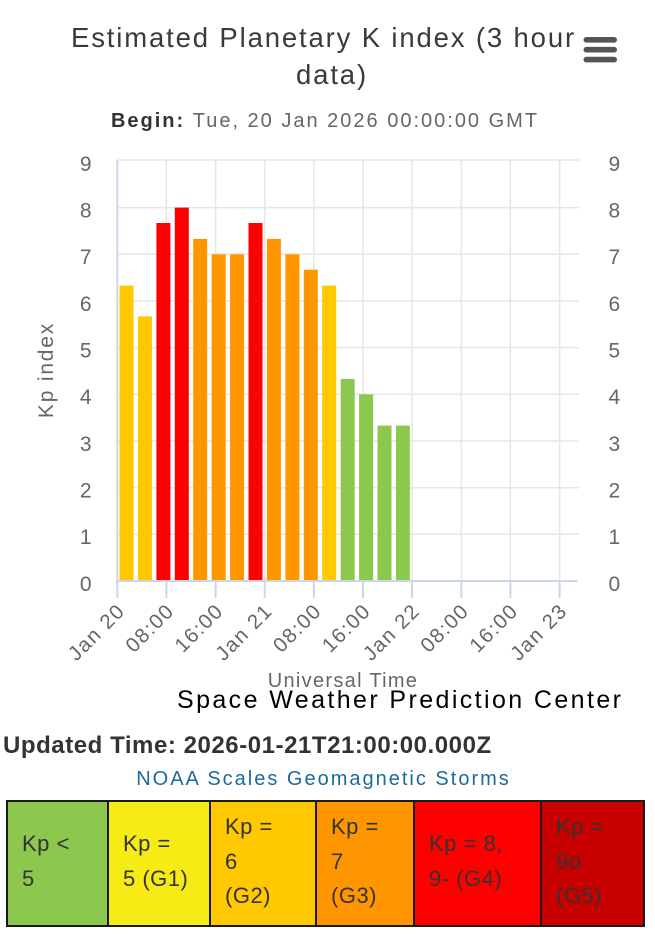  What do you see at coordinates (323, 37) in the screenshot?
I see `svg-text:Estimated Planetary K index (3: Estimated Planetary K index (3 hour` at bounding box center [323, 37].